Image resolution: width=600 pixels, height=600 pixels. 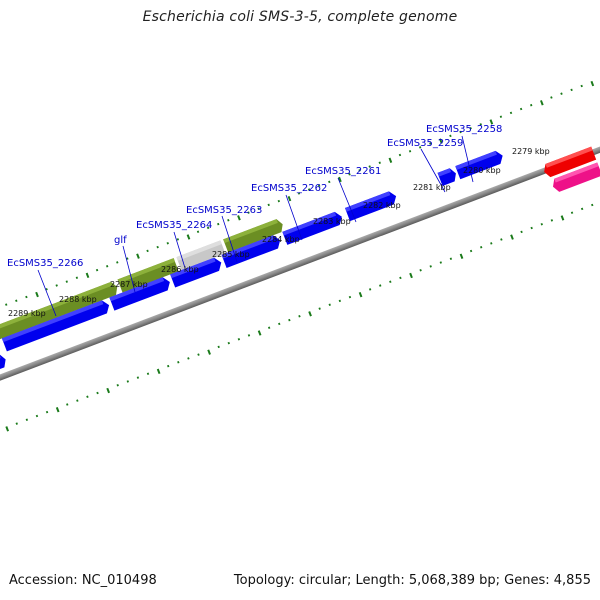 I want to click on red-feature, so click(x=569, y=162).